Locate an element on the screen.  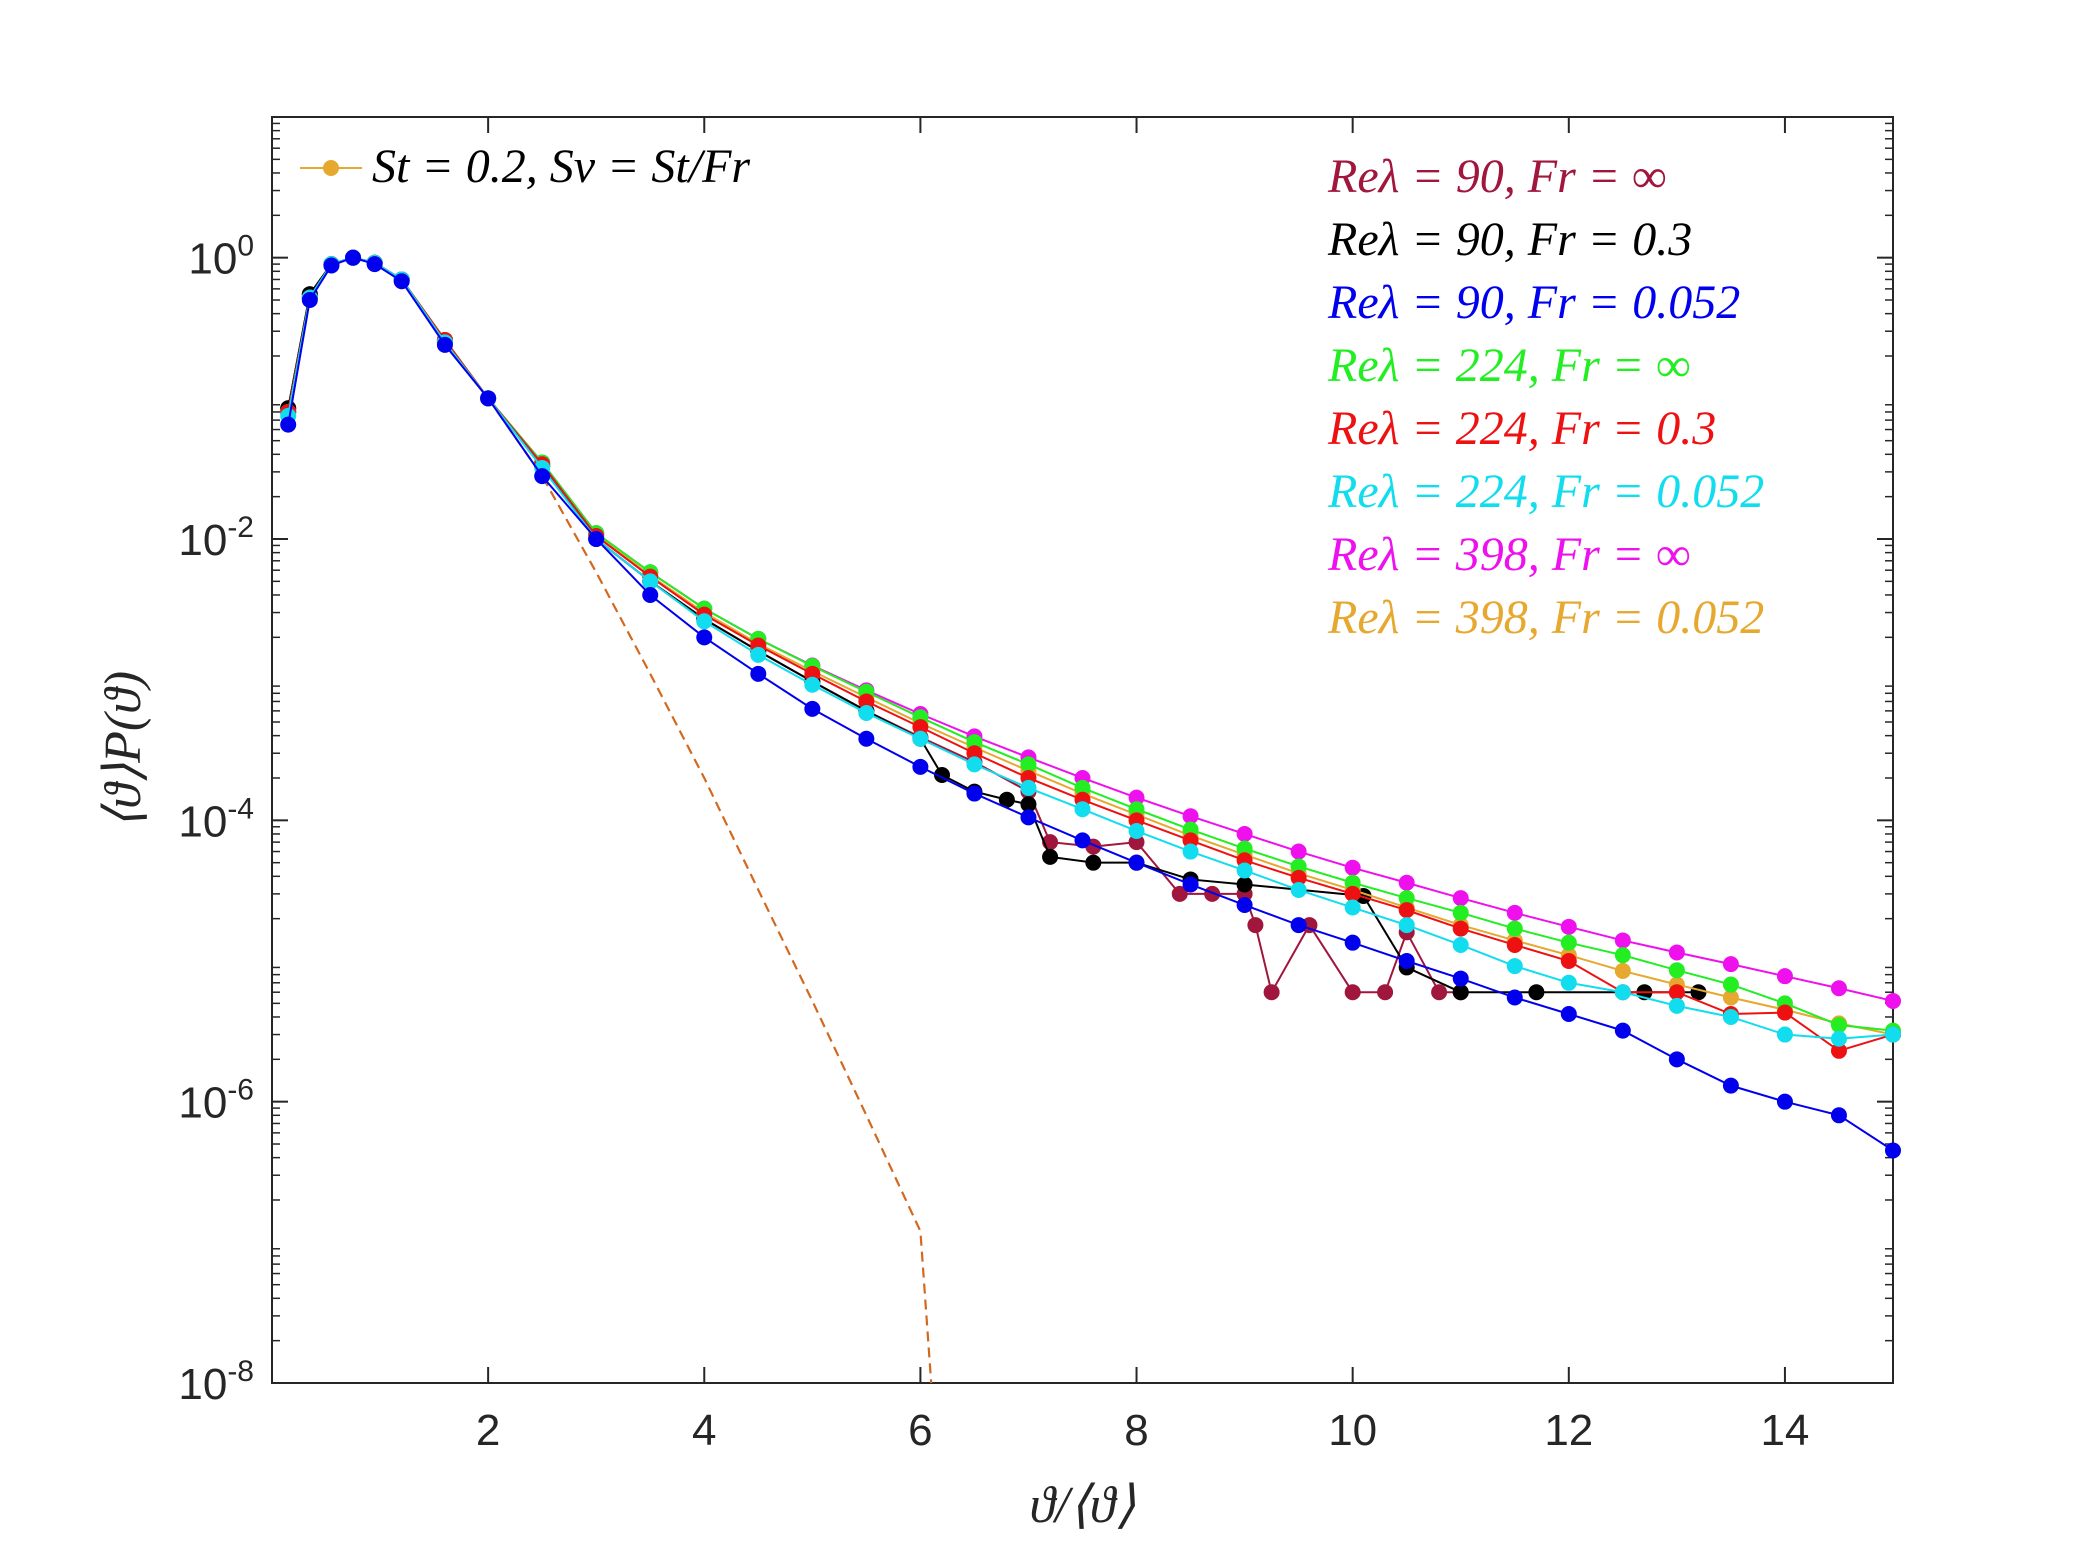
x-tick-label: 12 is located at coordinates (1568, 1430).